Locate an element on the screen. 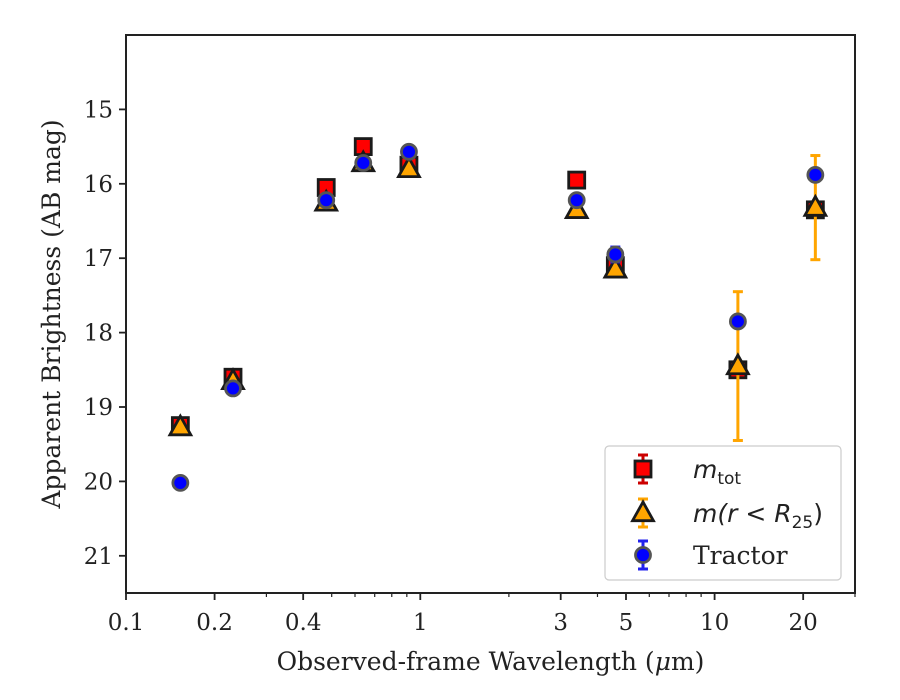 This screenshot has width=900, height=700. legend-symbol-tractor is located at coordinates (643, 555).